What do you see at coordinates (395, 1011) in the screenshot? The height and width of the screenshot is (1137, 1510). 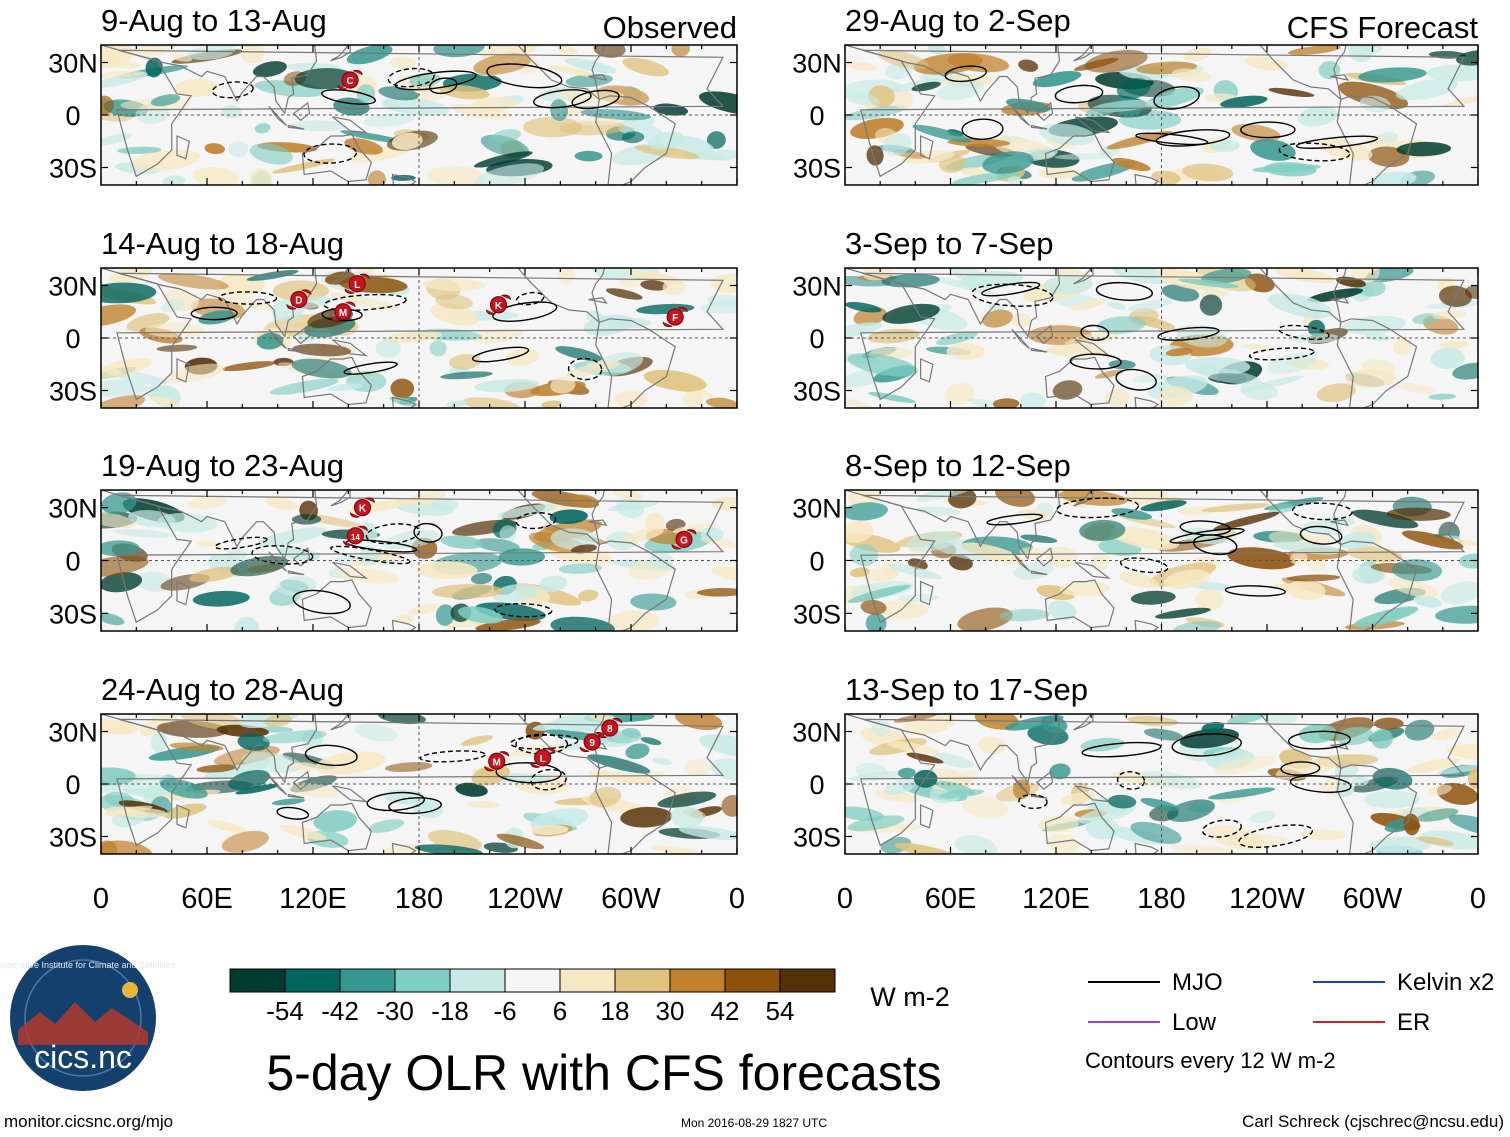 I see `colorbar-tick-label: -30` at bounding box center [395, 1011].